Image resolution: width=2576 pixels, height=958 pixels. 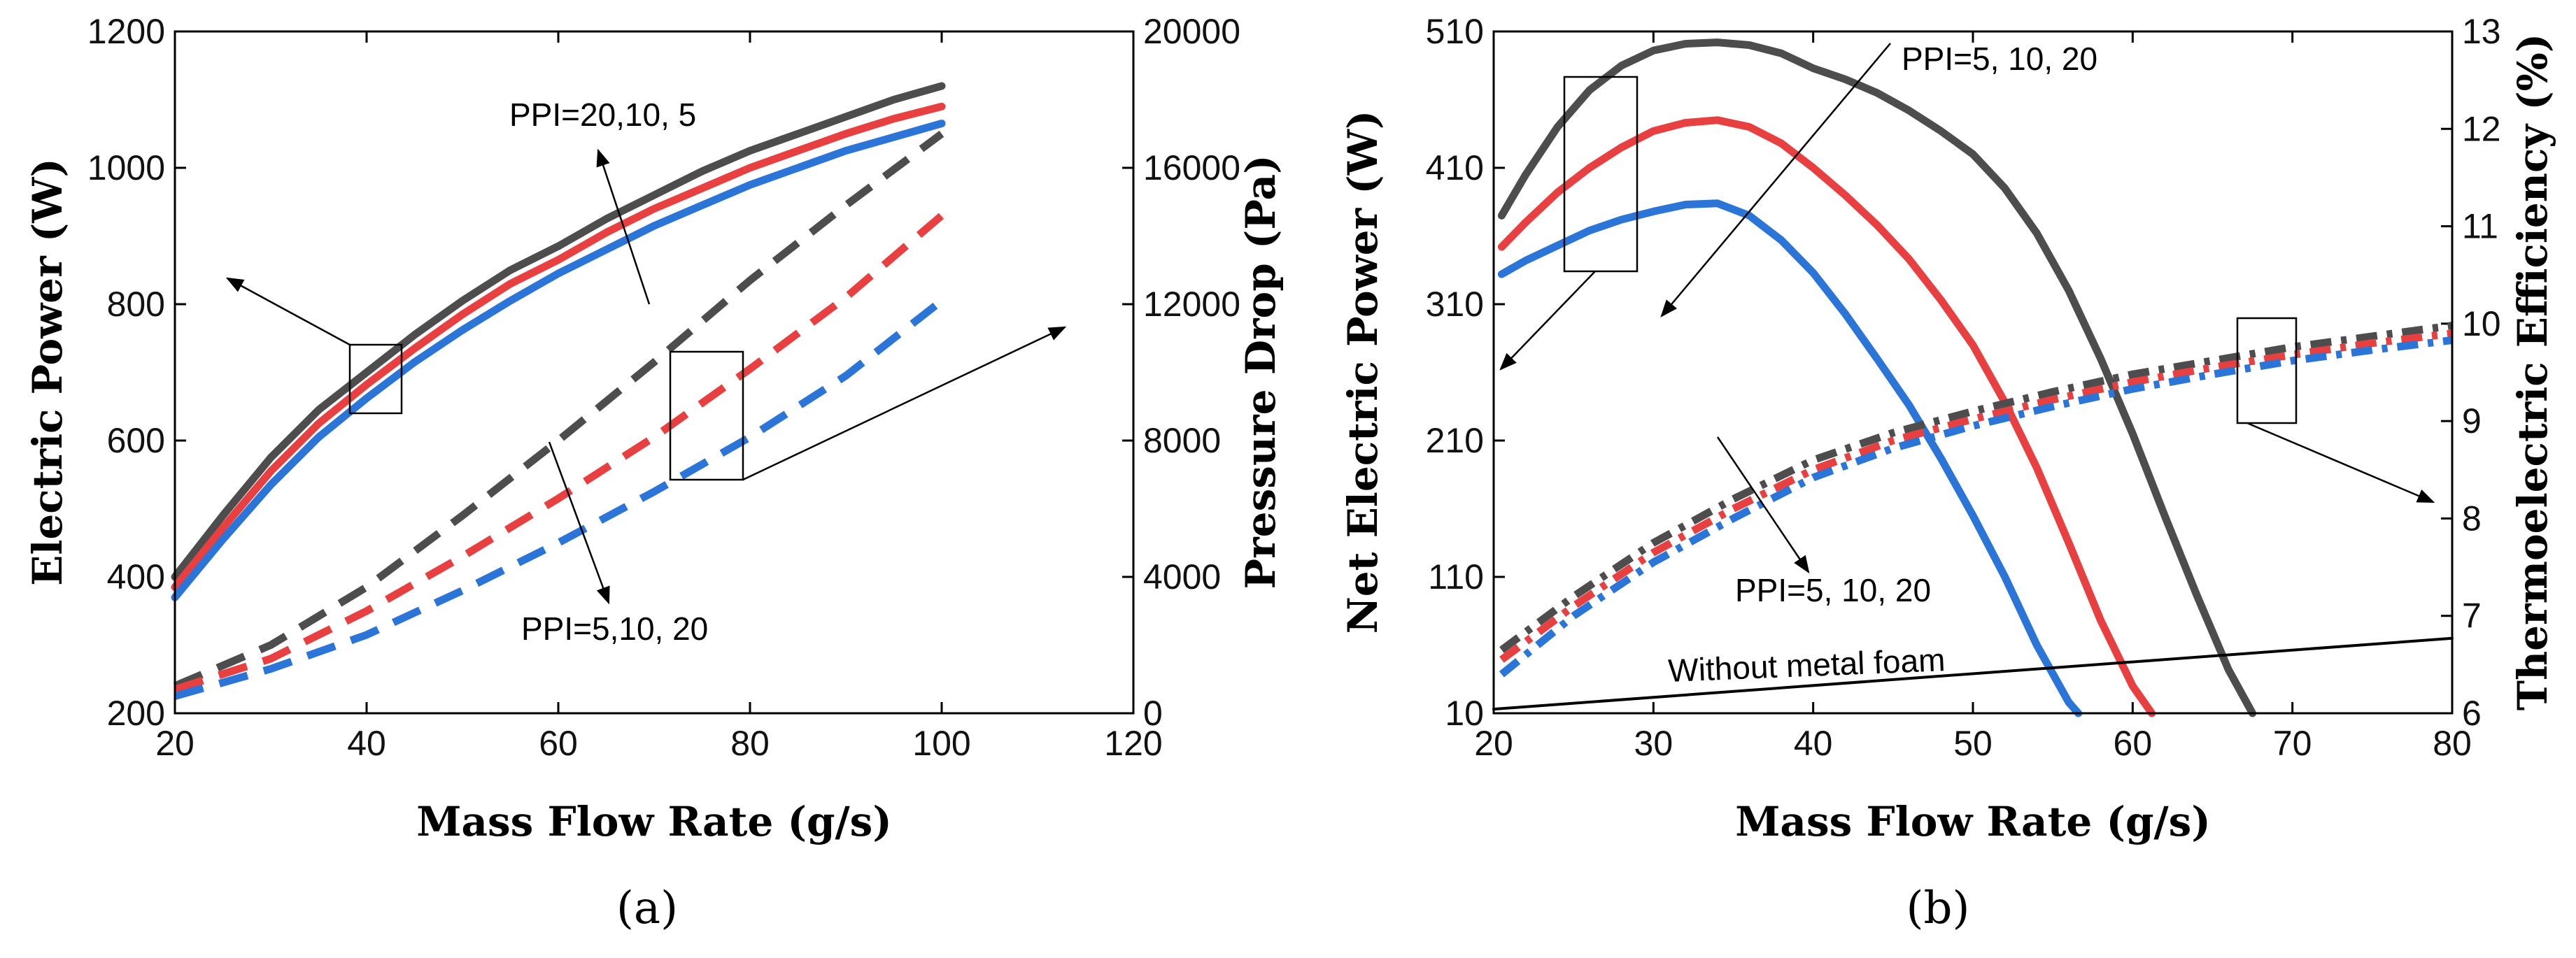 What do you see at coordinates (2481, 128) in the screenshot?
I see `panel-b-y2-tick-label: 12` at bounding box center [2481, 128].